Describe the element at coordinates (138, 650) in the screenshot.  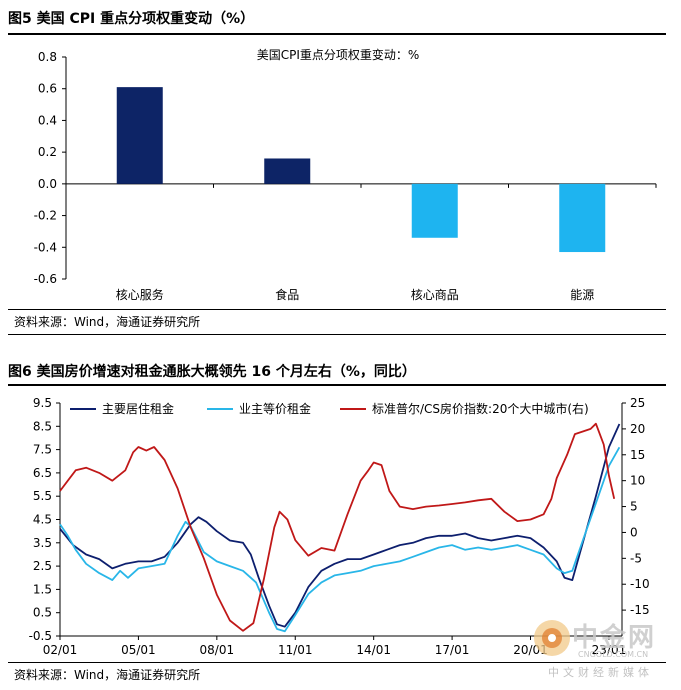
I see `x-tick-label: 05/01` at that location.